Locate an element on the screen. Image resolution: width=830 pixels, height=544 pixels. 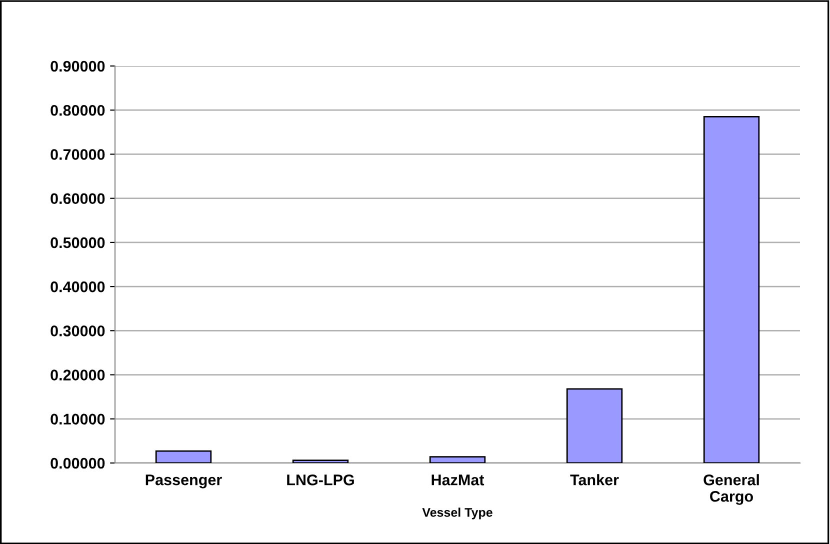
x-tick-label: HazMat is located at coordinates (458, 480).